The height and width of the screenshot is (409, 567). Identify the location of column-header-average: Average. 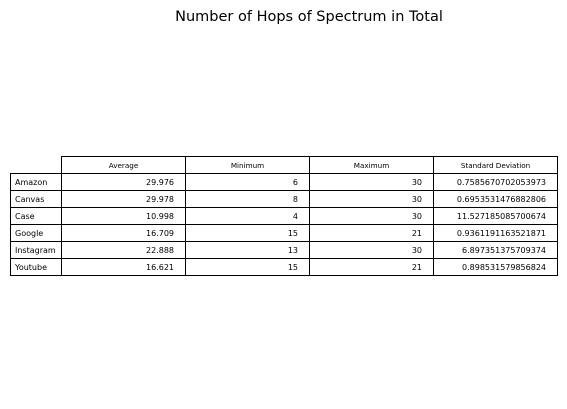
(123, 165).